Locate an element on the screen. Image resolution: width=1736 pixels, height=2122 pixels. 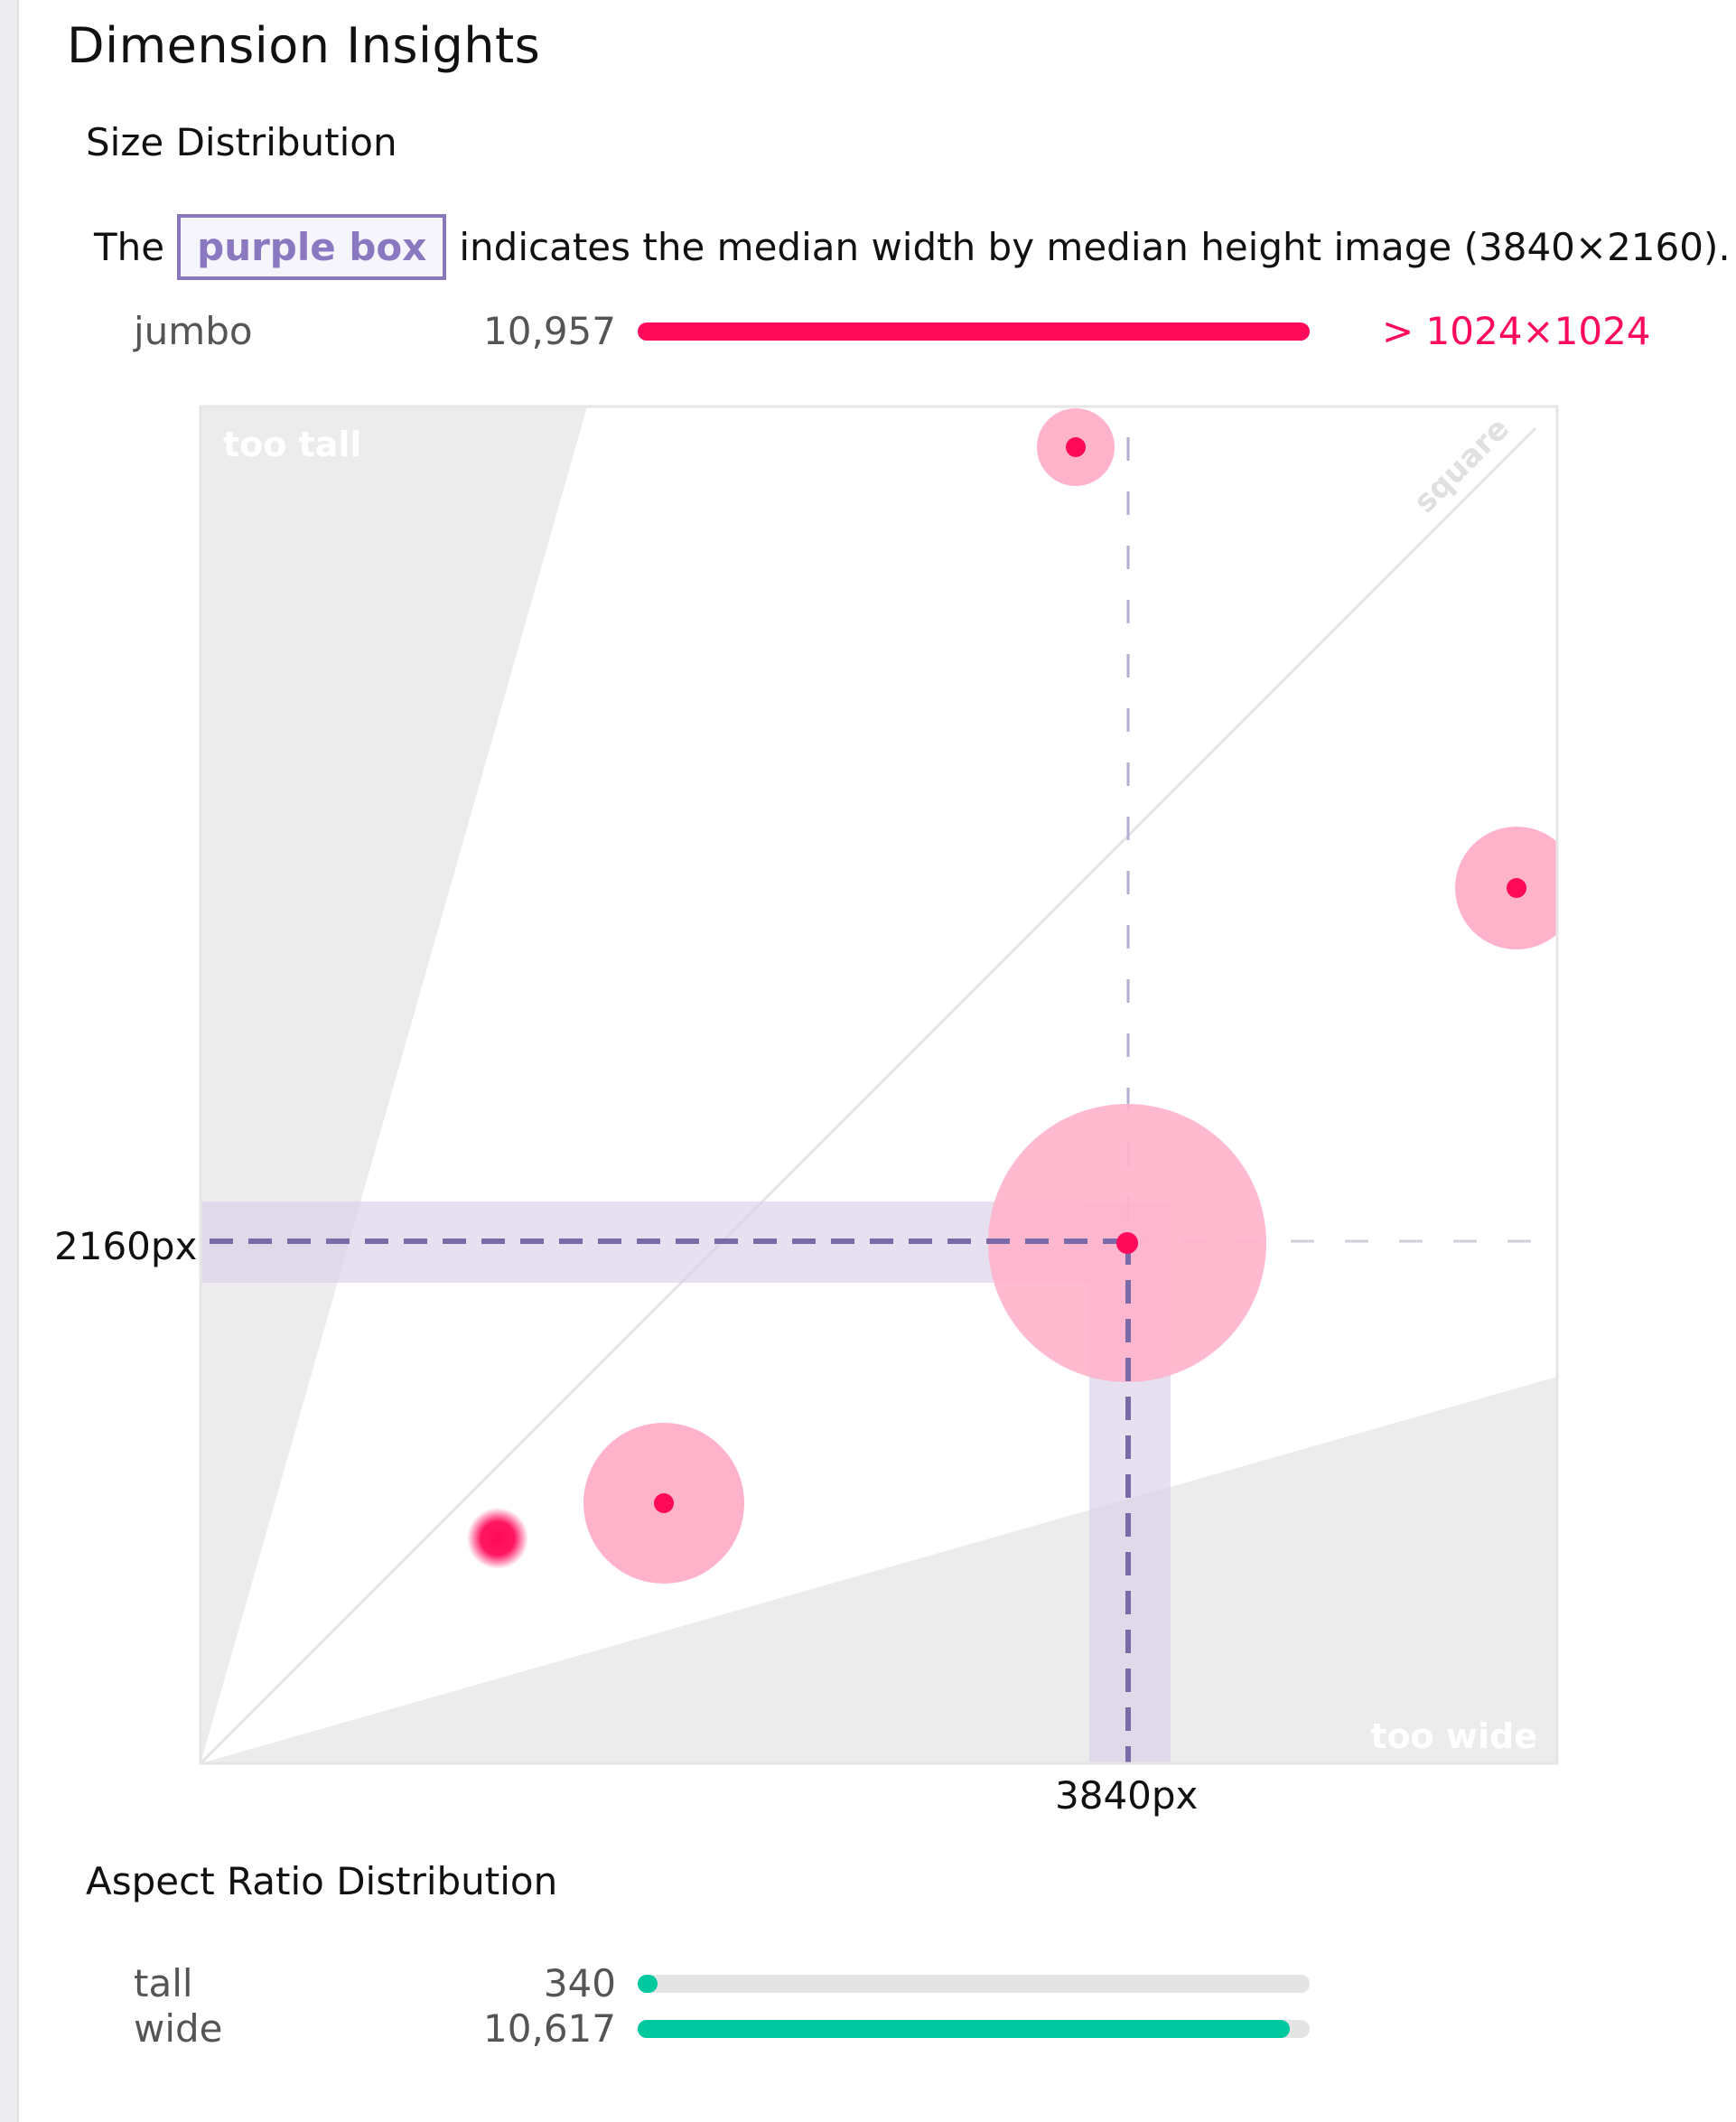
purple-box-legend: purple box is located at coordinates (312, 246).